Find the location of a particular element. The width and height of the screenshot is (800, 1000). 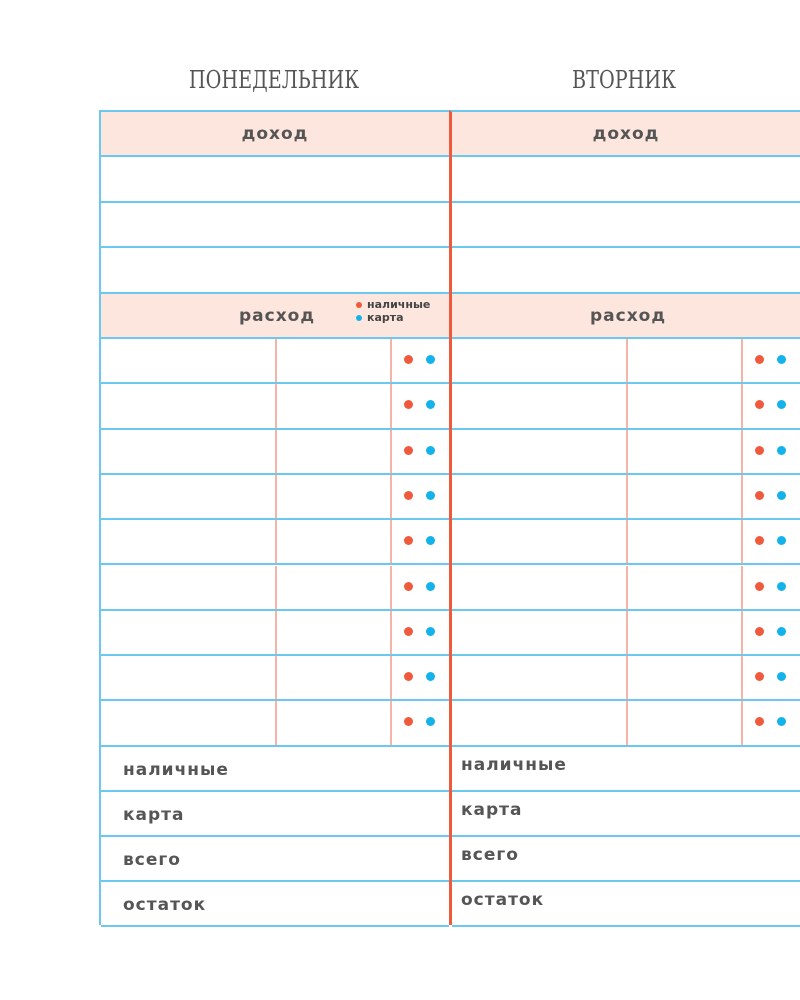

legend-cash-label: наличные is located at coordinates (399, 304).